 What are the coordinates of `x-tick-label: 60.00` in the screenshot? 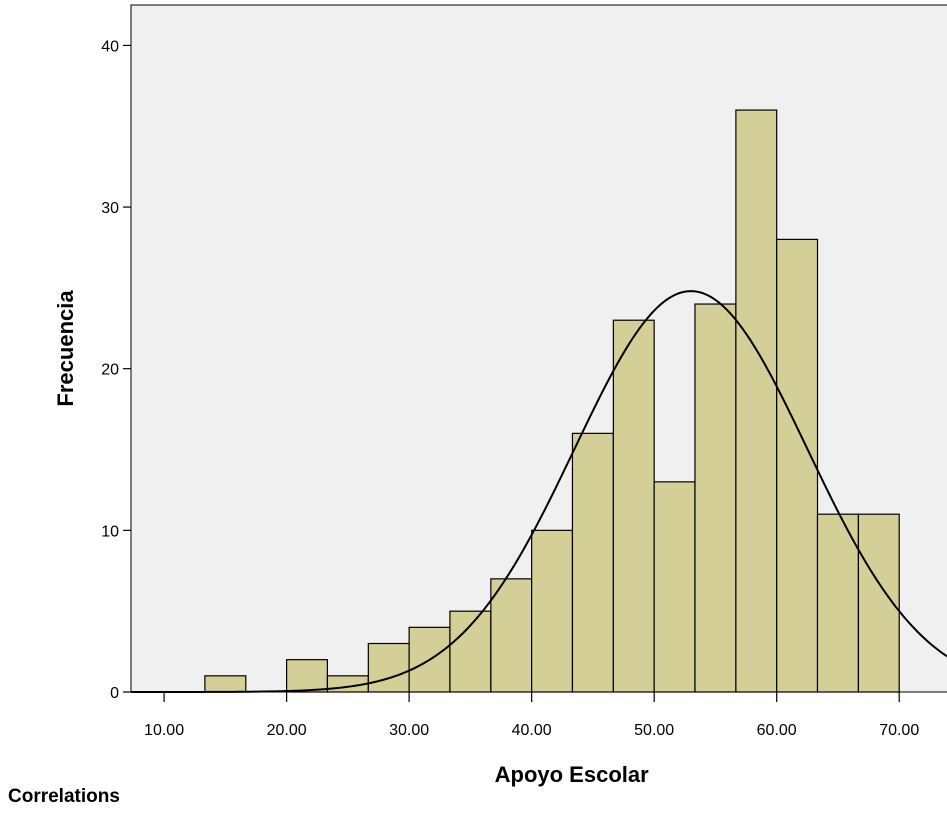 It's located at (777, 730).